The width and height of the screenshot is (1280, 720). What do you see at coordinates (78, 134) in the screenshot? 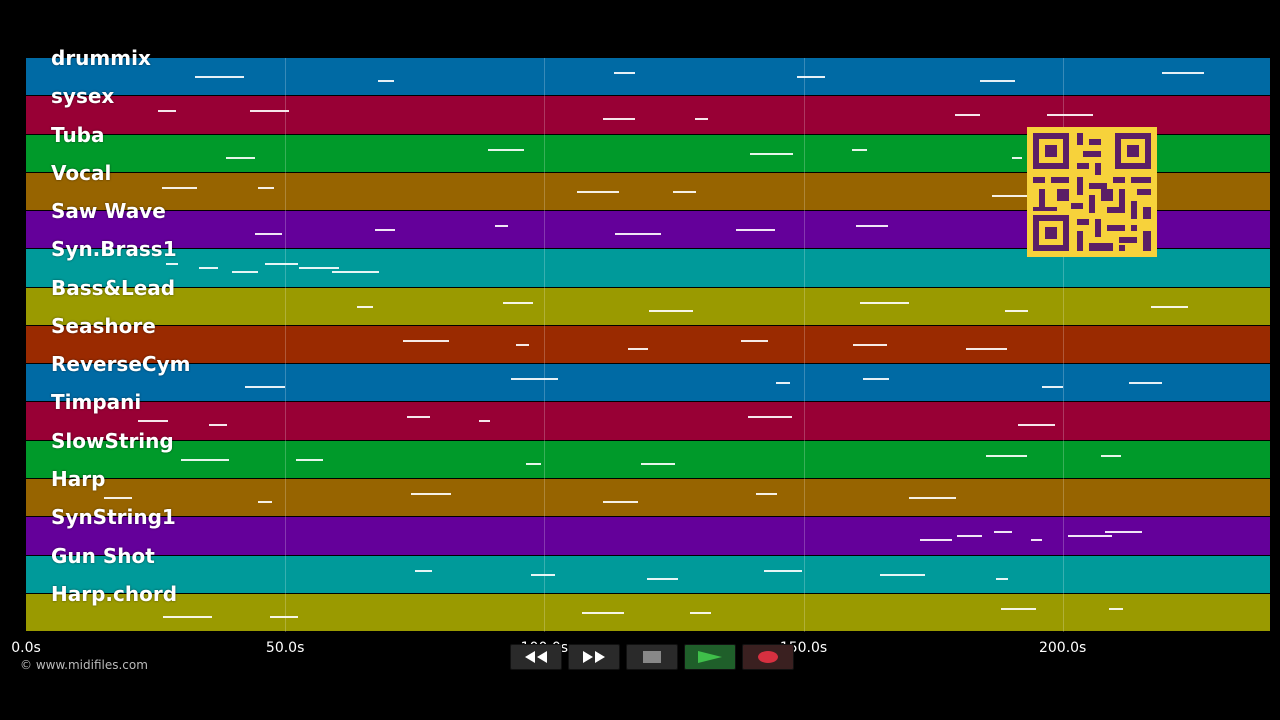
I see `track-label: Tuba` at bounding box center [78, 134].